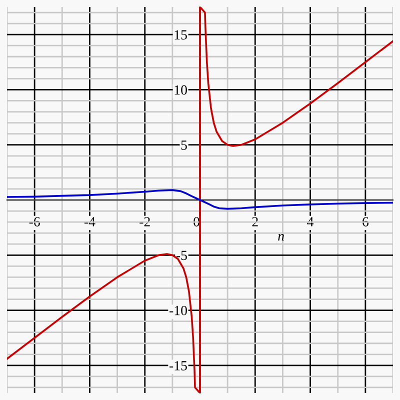 The width and height of the screenshot is (400, 400). Describe the element at coordinates (180, 35) in the screenshot. I see `y-tick-label: 15` at that location.